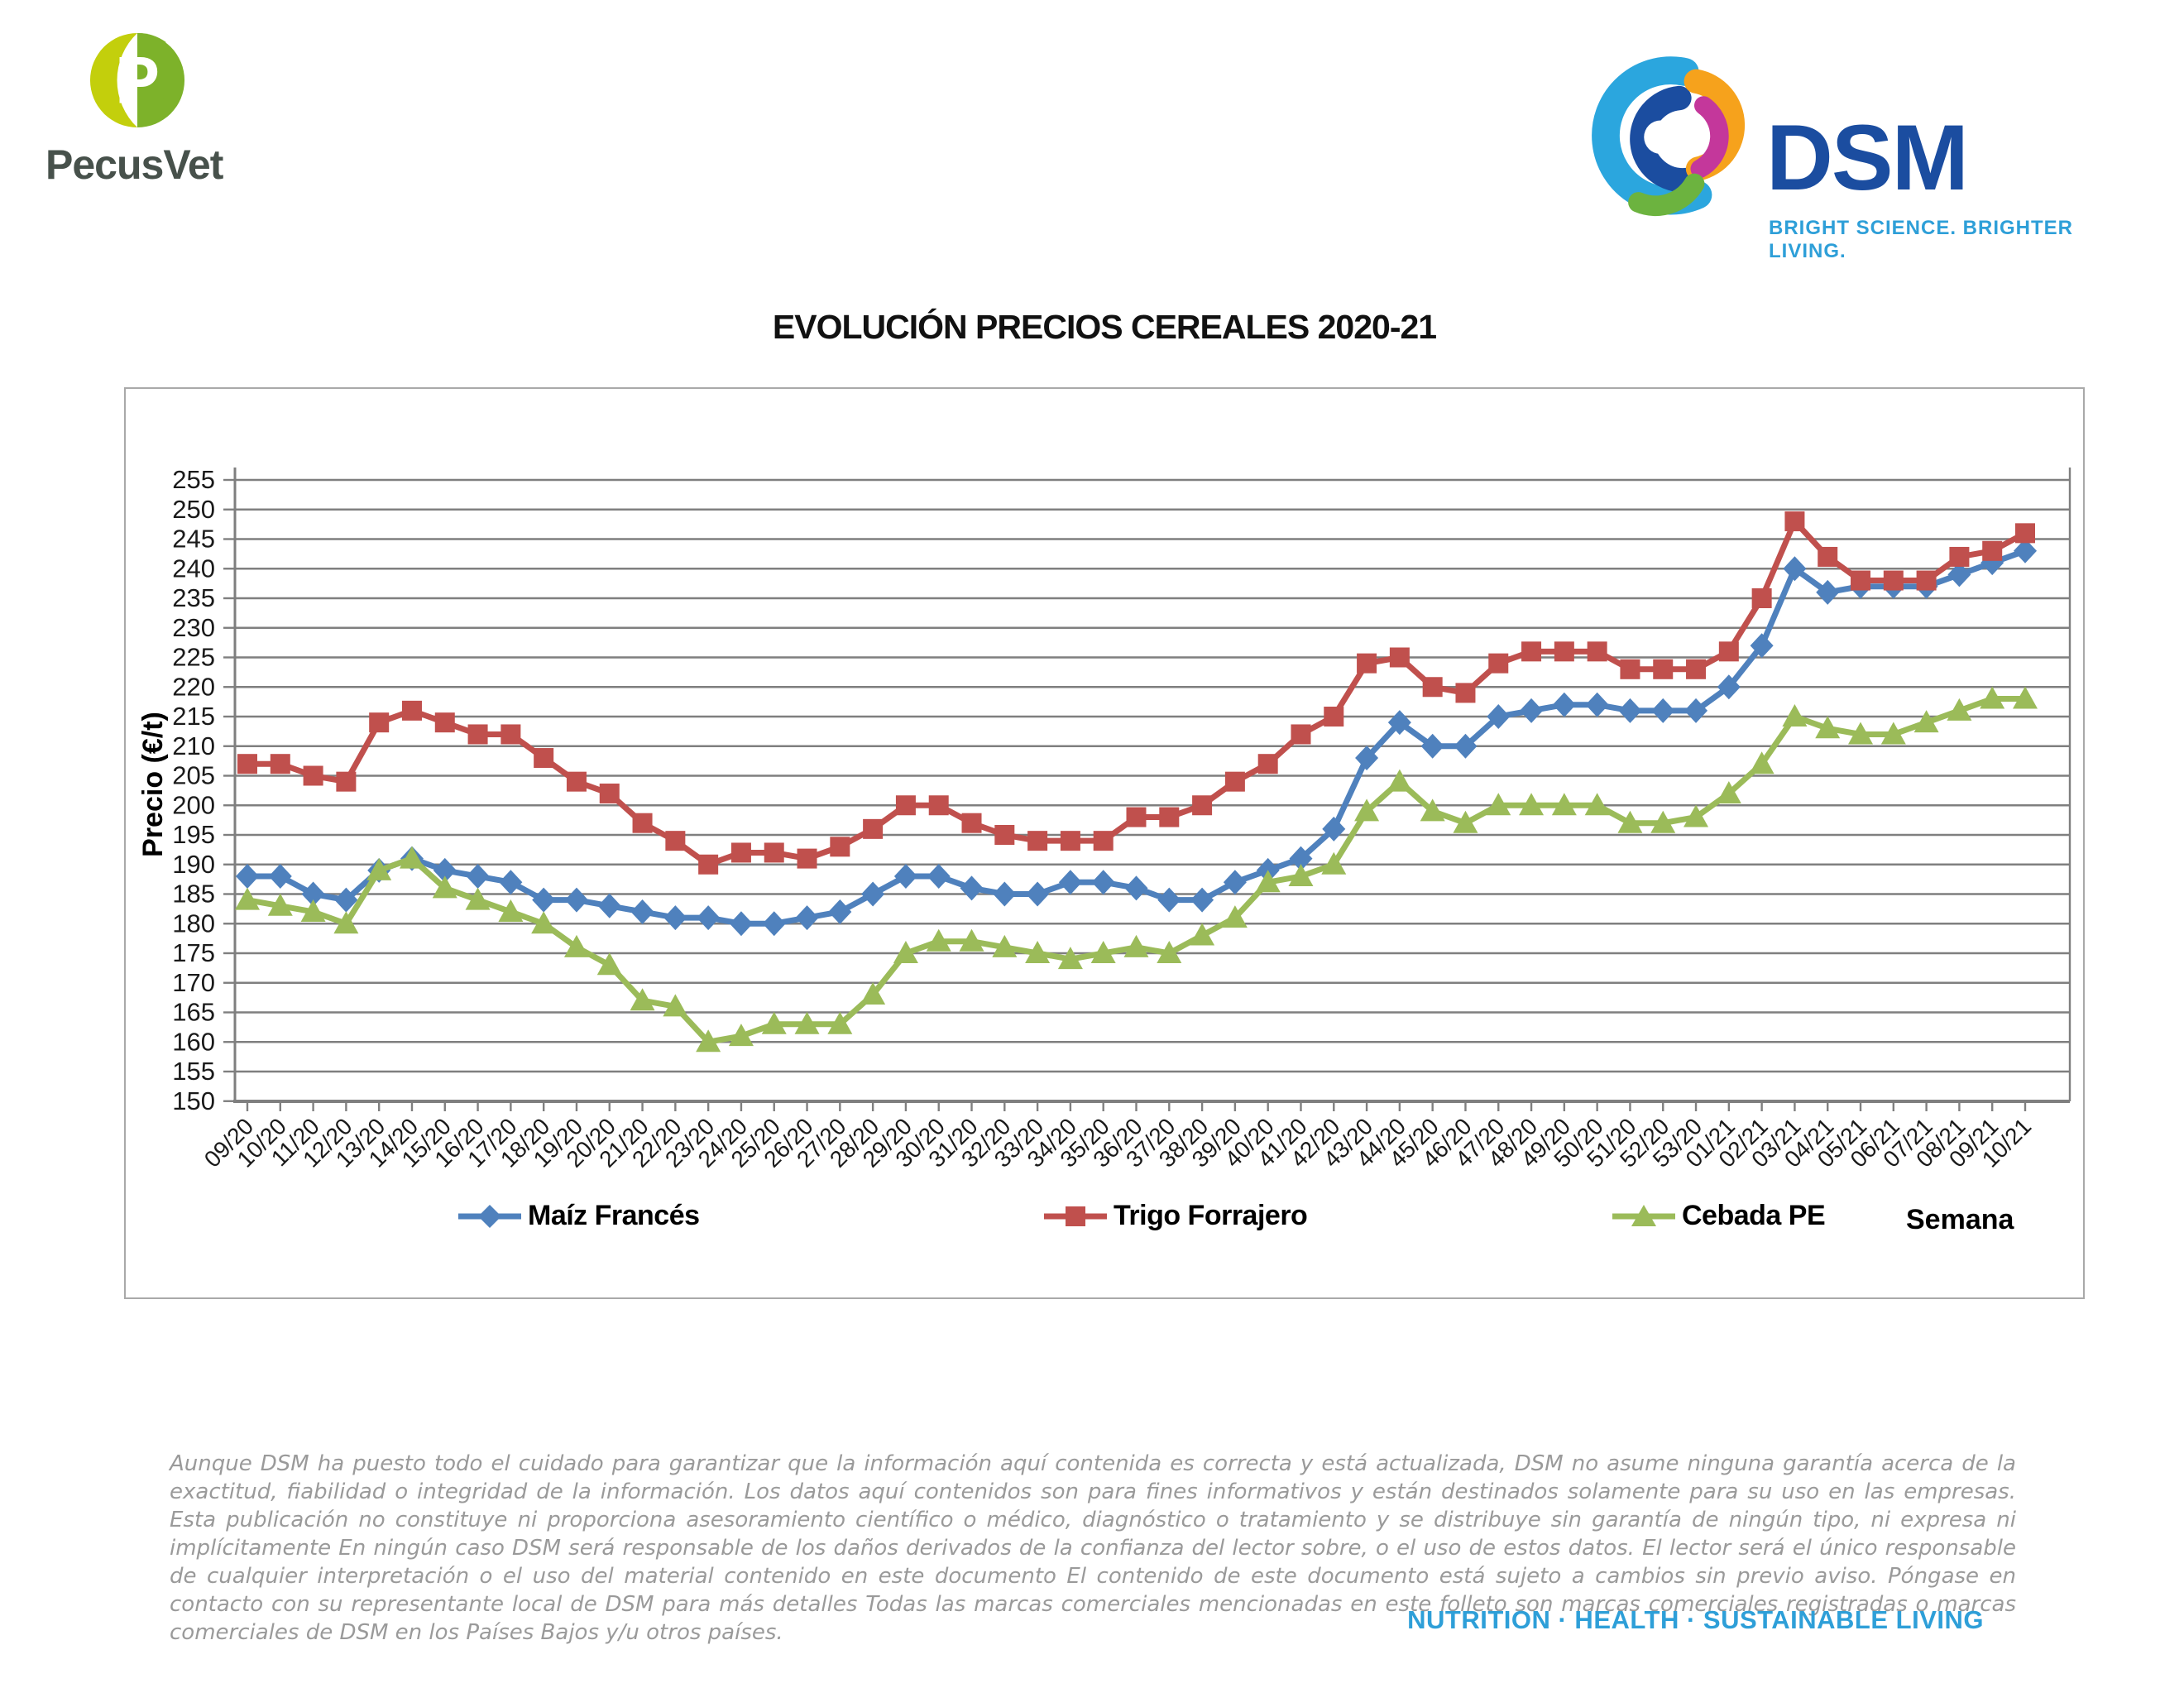 The image size is (2184, 1688). Describe the element at coordinates (193, 894) in the screenshot. I see `svg-text: 185` at that location.